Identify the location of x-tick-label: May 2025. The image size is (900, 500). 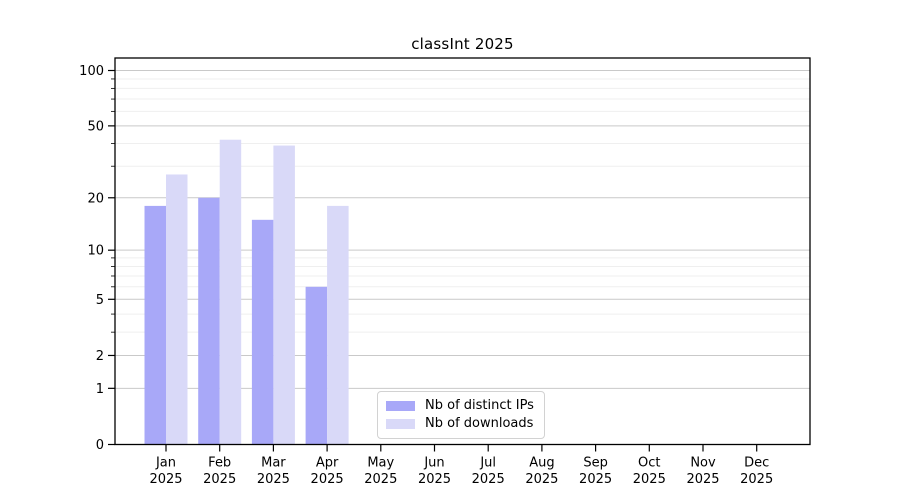
(380, 472).